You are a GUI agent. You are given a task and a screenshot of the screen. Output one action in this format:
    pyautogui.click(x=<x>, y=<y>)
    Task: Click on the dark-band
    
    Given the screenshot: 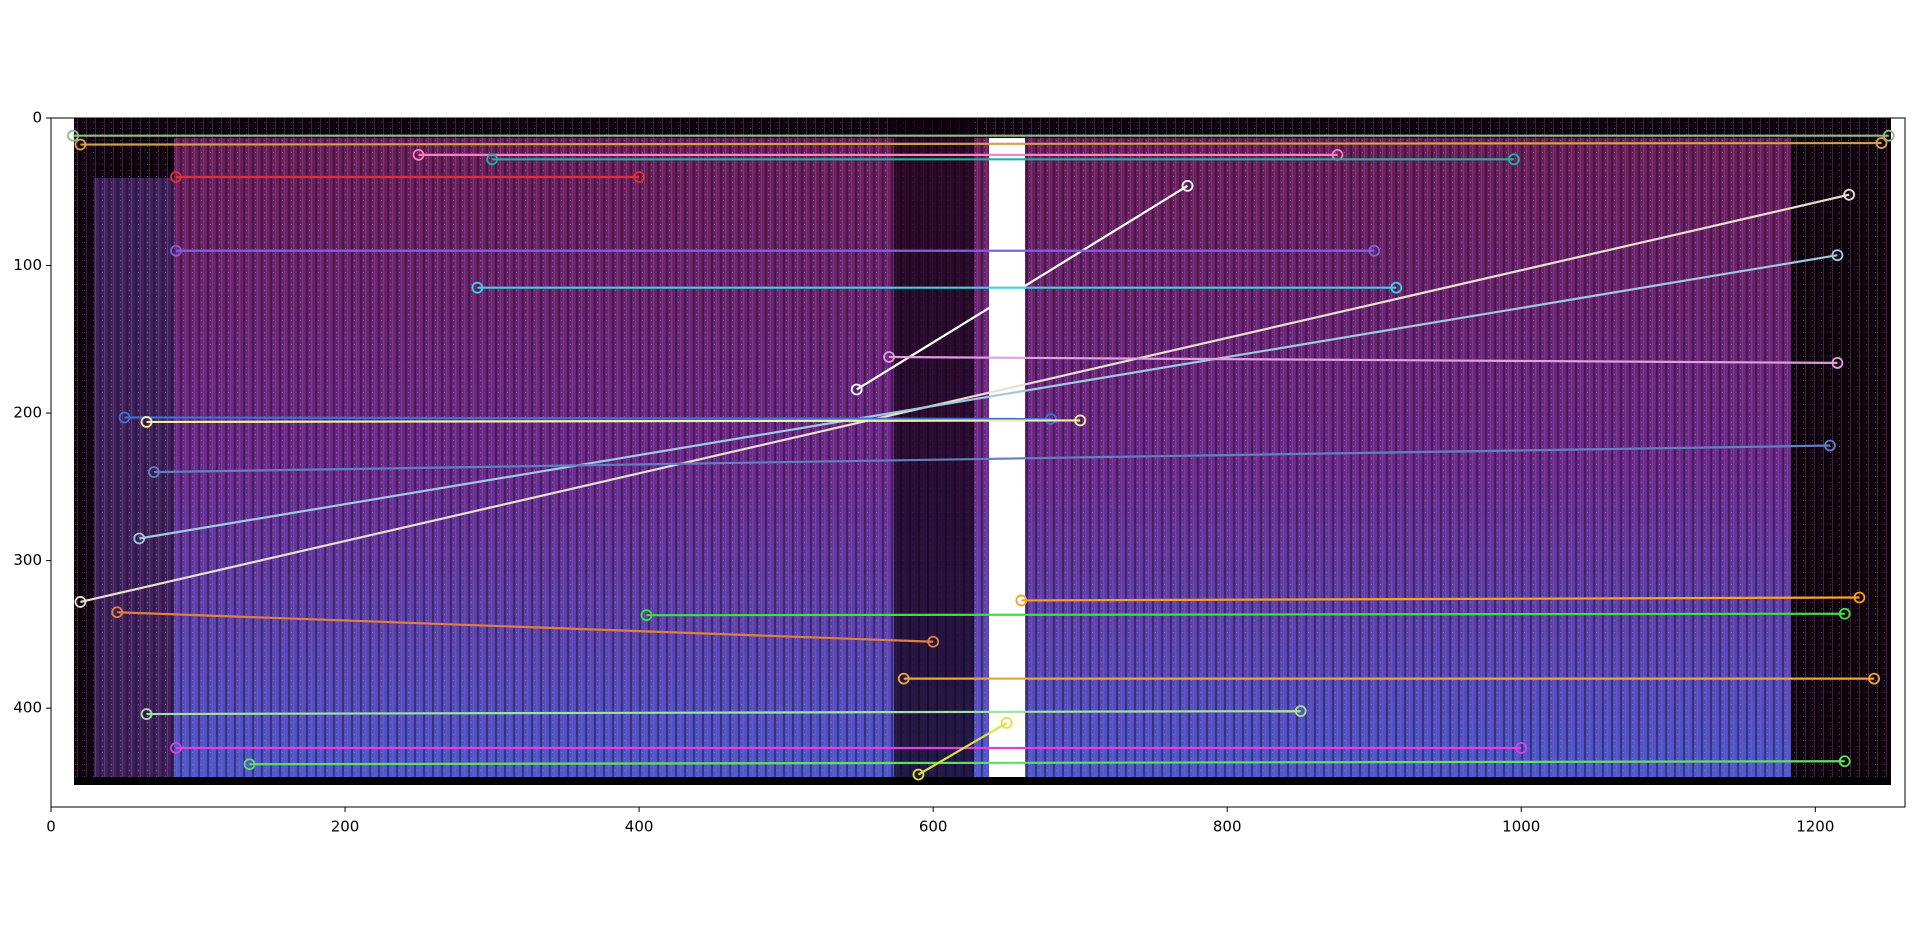 What is the action you would take?
    pyautogui.click(x=934, y=451)
    